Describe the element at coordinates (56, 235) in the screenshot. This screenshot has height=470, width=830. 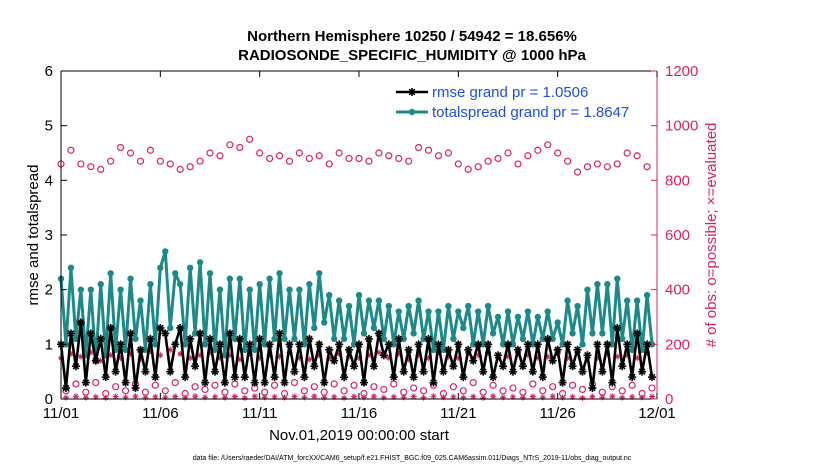
I see `y-axis-ticks: 0 1 2 3 4 5 6` at that location.